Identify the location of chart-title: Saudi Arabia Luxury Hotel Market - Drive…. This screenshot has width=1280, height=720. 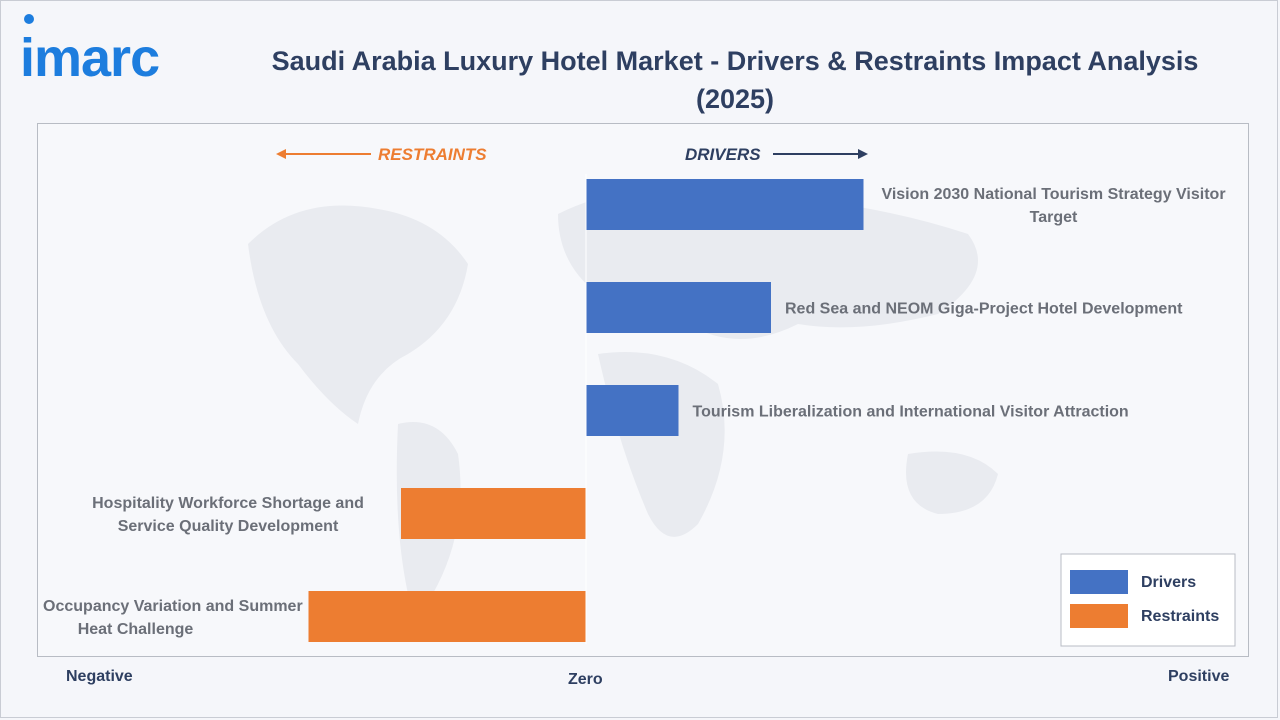
(735, 80).